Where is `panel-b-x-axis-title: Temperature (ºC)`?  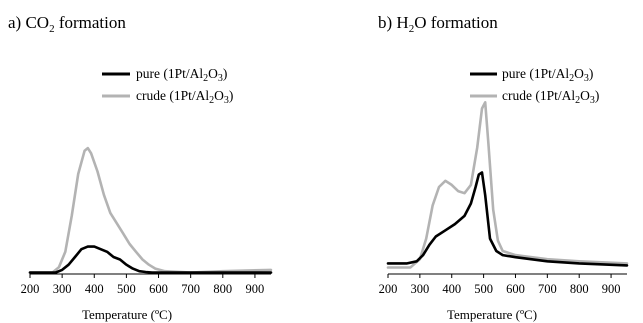
panel-b-x-axis-title: Temperature (ºC) is located at coordinates (492, 314).